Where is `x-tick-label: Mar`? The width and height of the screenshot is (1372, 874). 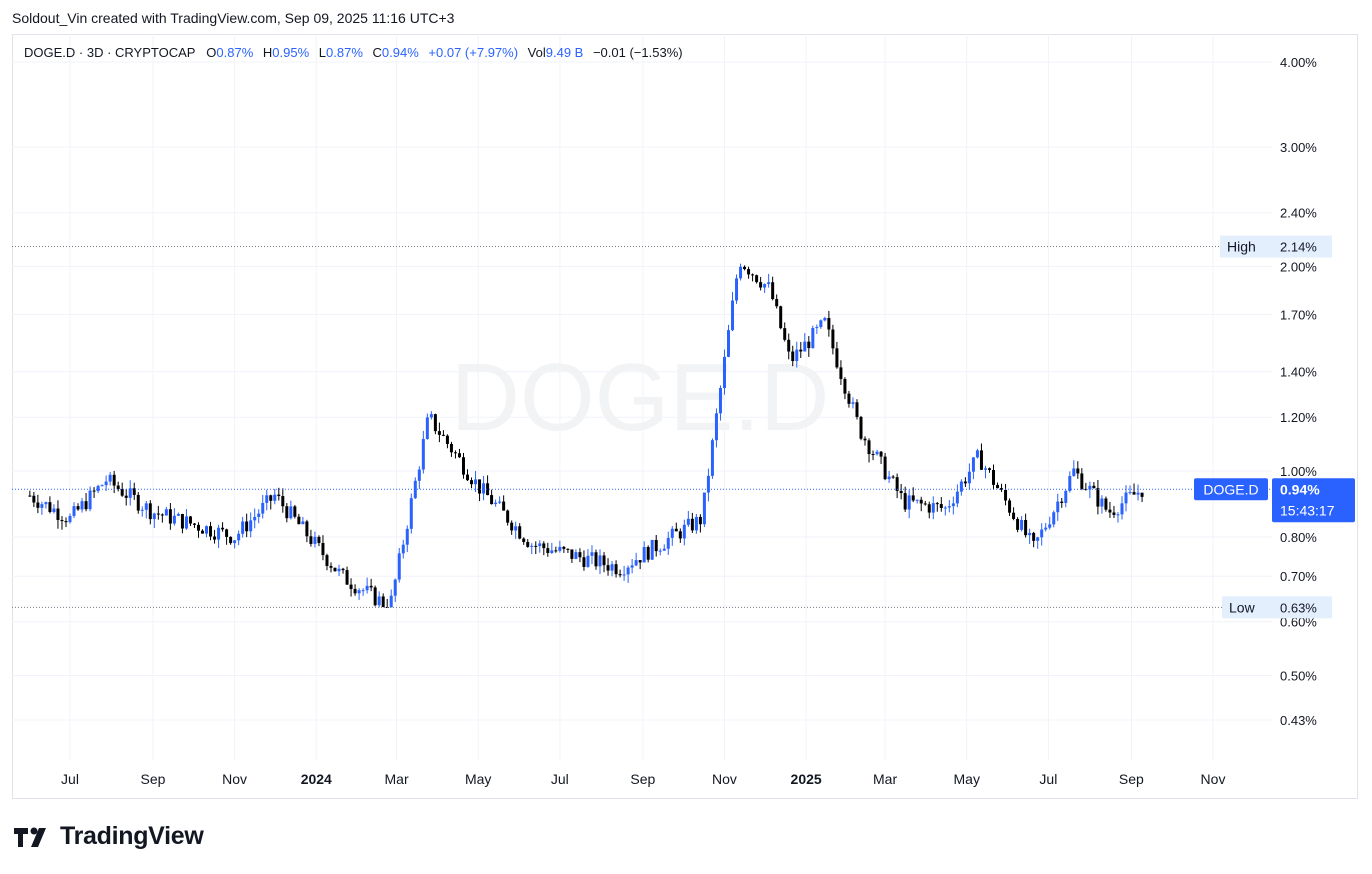 x-tick-label: Mar is located at coordinates (885, 779).